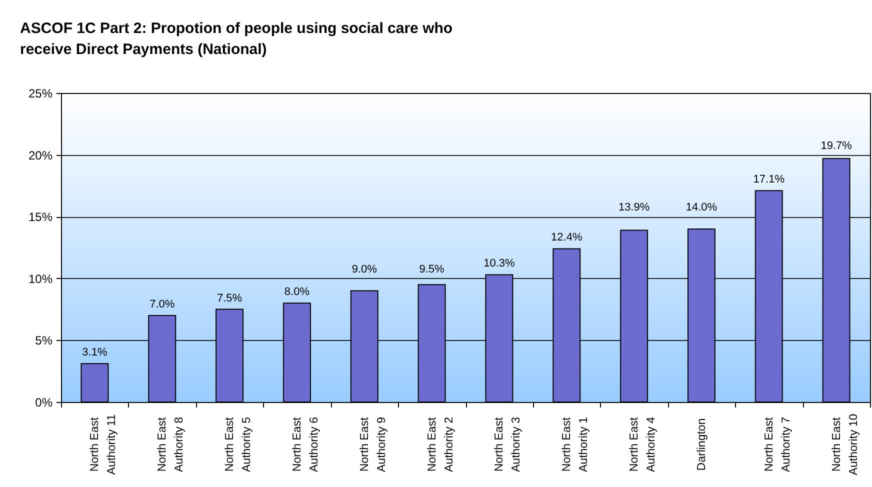 The image size is (872, 487). I want to click on data-label: 19.7%, so click(836, 146).